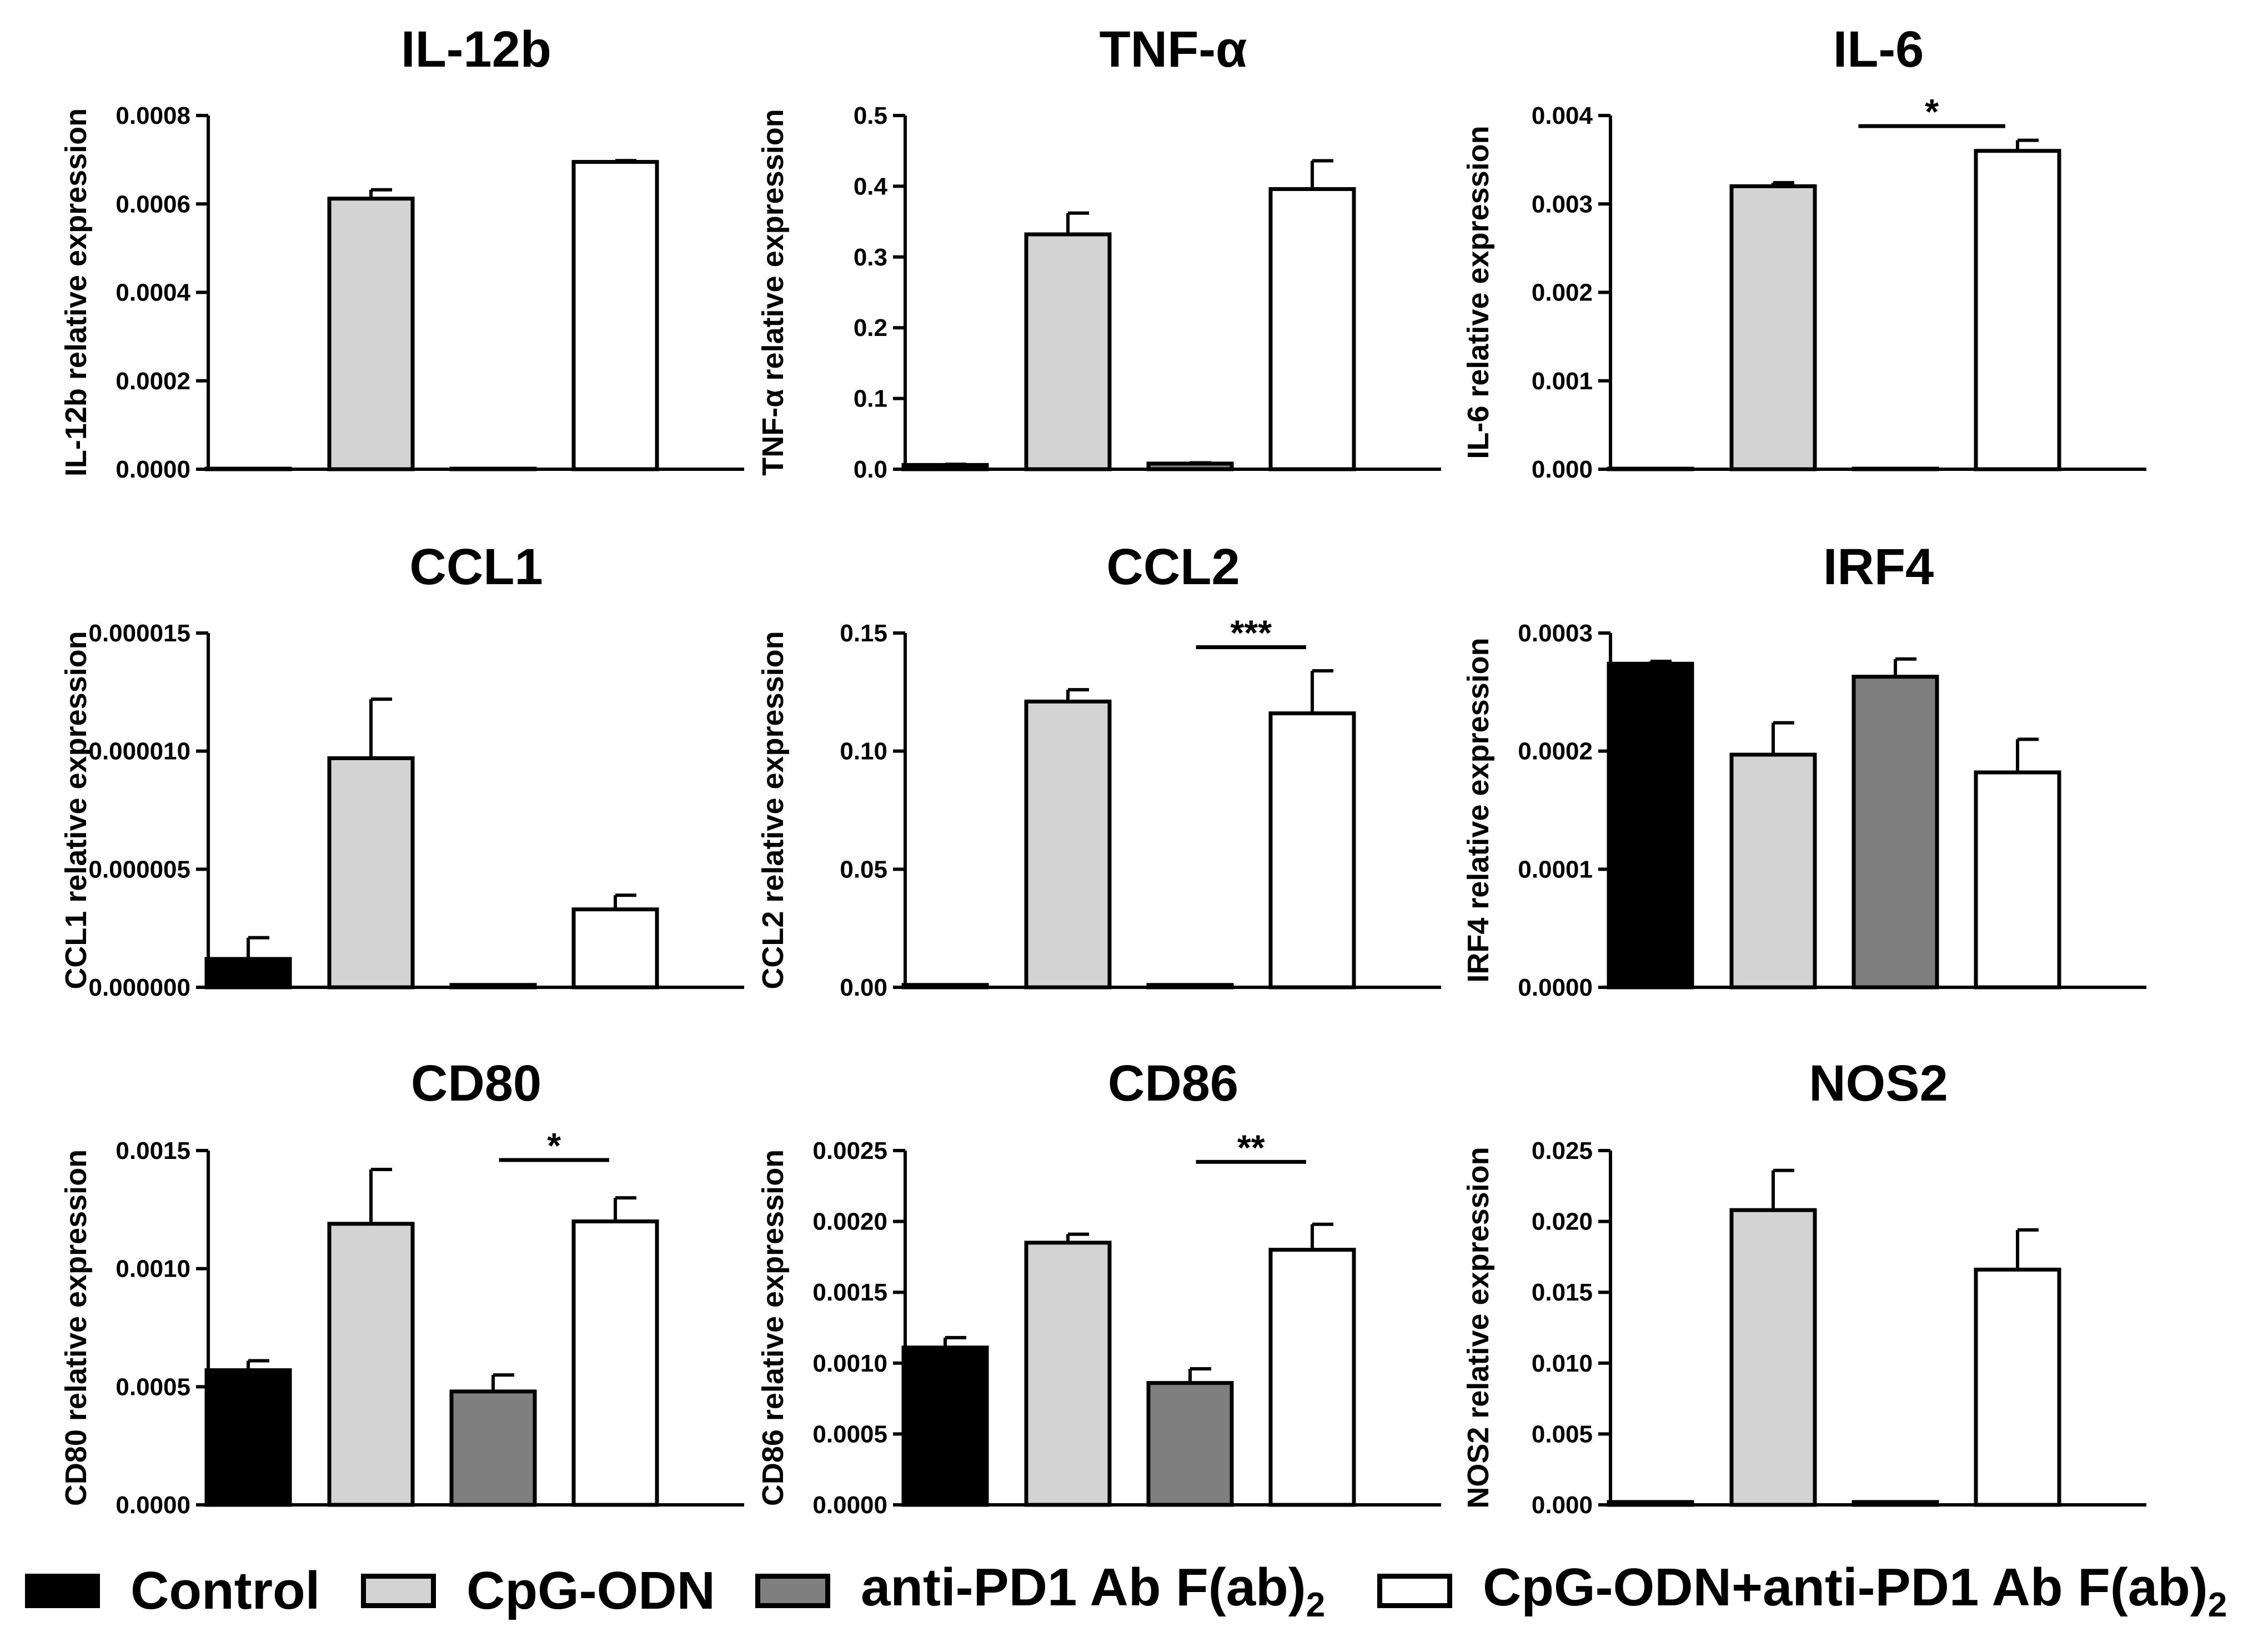 The height and width of the screenshot is (1652, 2263). Describe the element at coordinates (1650, 1504) in the screenshot. I see `bar-nos2-control` at that location.